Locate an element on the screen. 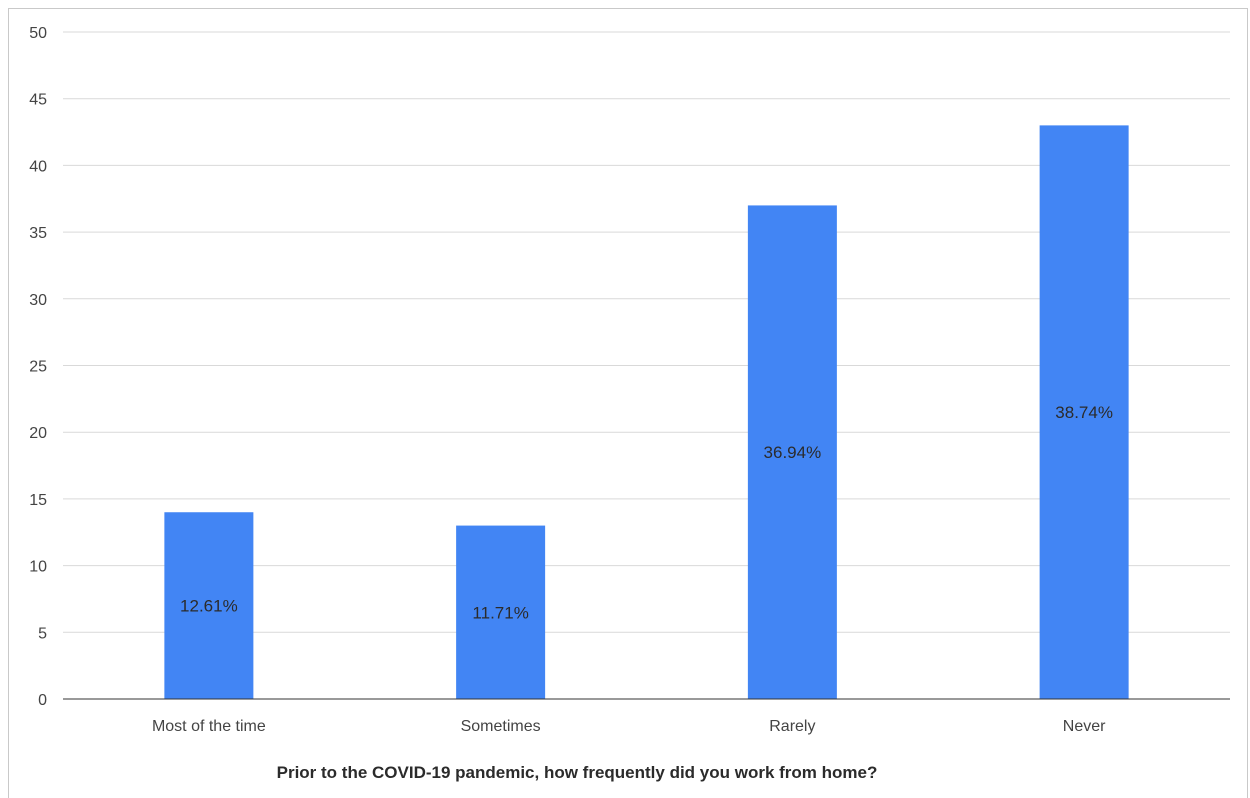  y-tick-label: 15 is located at coordinates (38, 500).